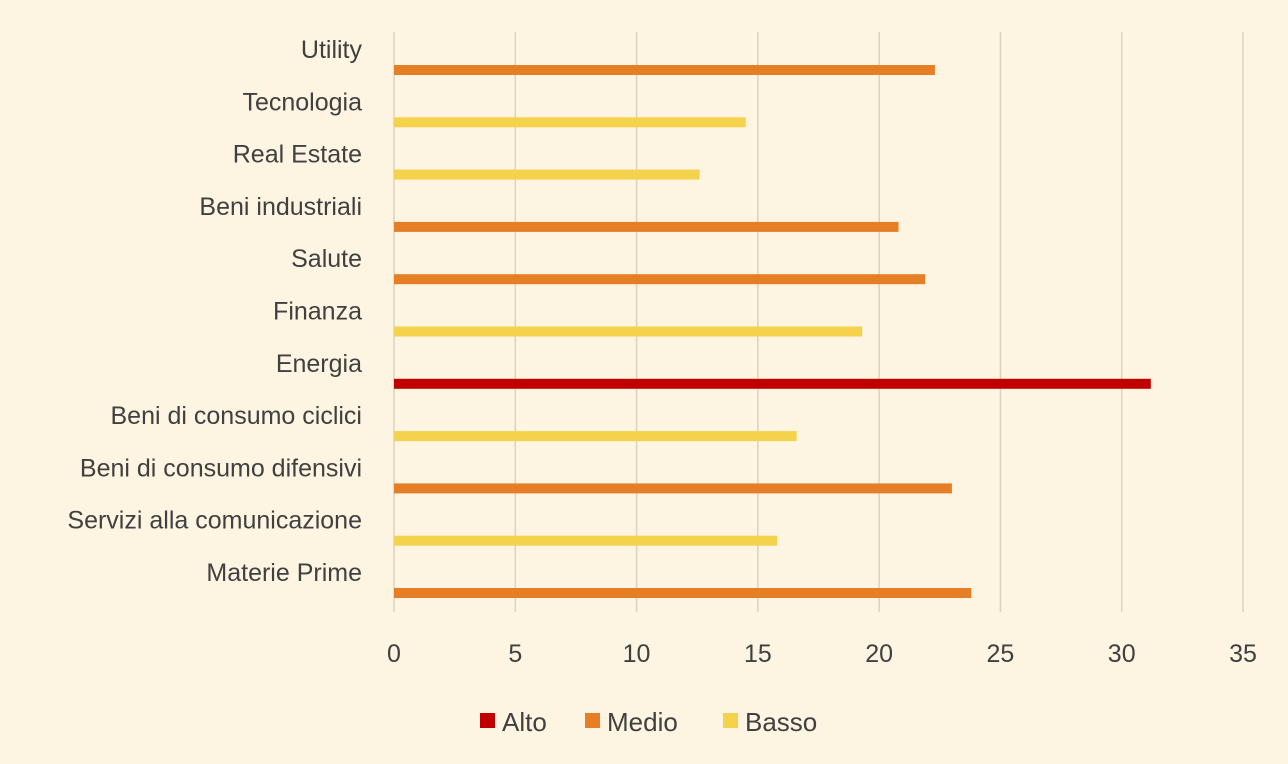 The height and width of the screenshot is (764, 1288). What do you see at coordinates (637, 654) in the screenshot?
I see `x-tick-label: 10` at bounding box center [637, 654].